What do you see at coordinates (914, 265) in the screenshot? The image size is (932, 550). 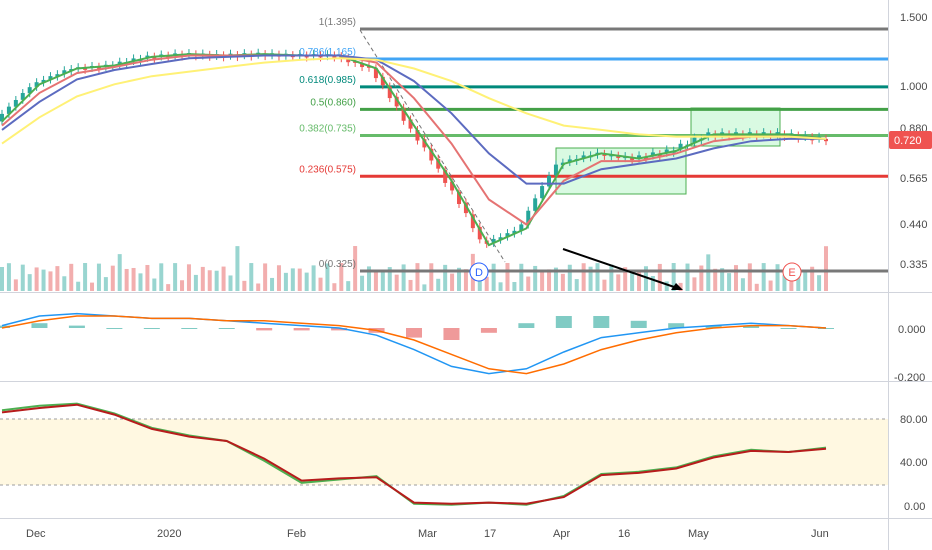 I see `price-tick: 0.335` at bounding box center [914, 265].